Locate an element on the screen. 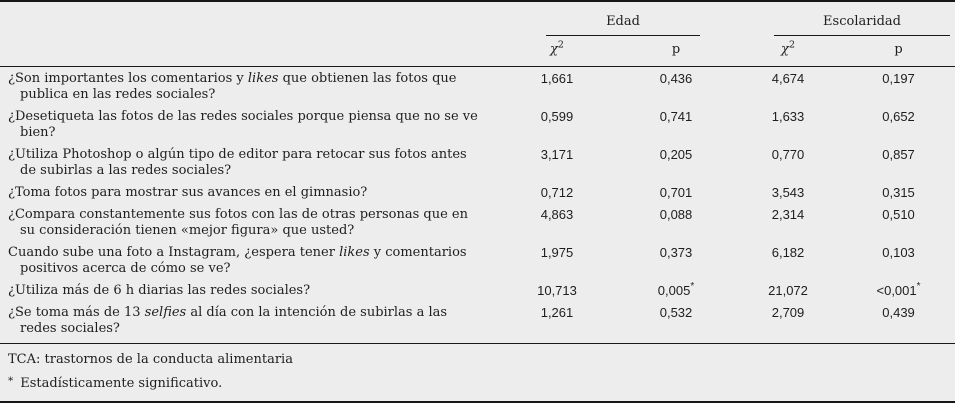 Image resolution: width=955 pixels, height=403 pixels. escolaridad-chi2-value: 0,770 is located at coordinates (788, 162).